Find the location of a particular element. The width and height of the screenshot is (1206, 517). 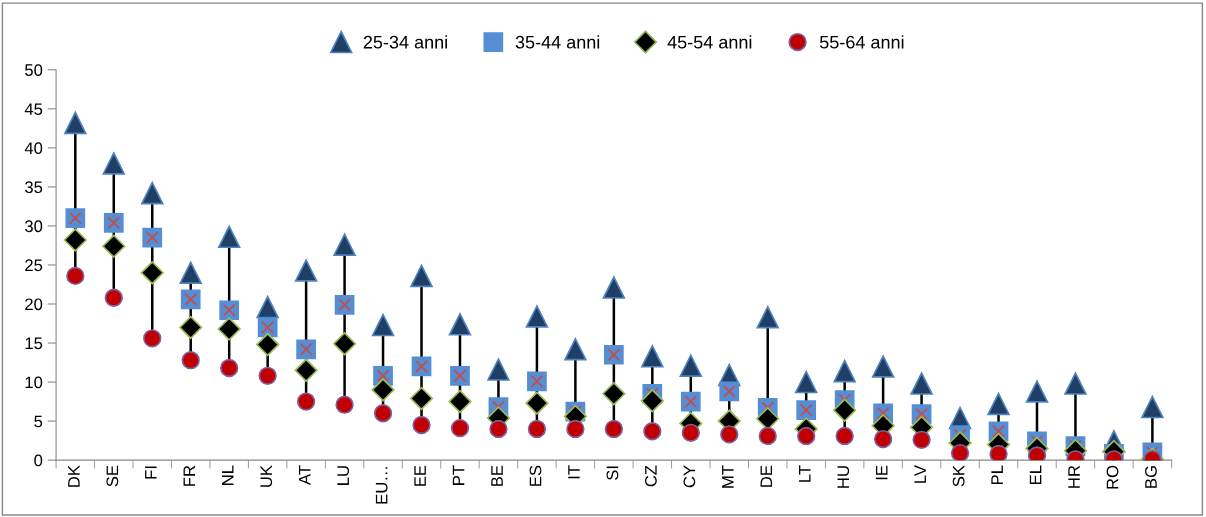

y-tick-label: 40 is located at coordinates (33, 148).